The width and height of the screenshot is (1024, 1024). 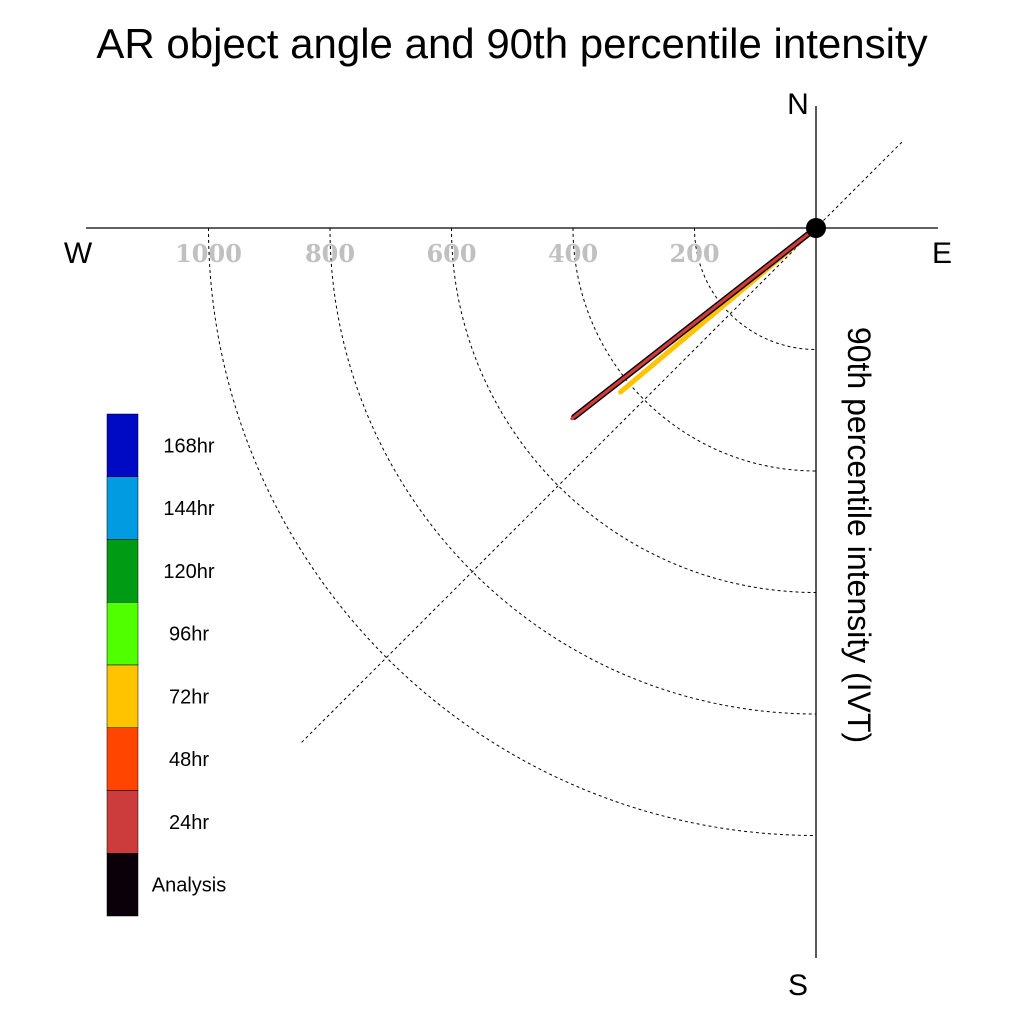 I want to click on radial-tick-labels: 200 400 600 800 1000, so click(x=447, y=253).